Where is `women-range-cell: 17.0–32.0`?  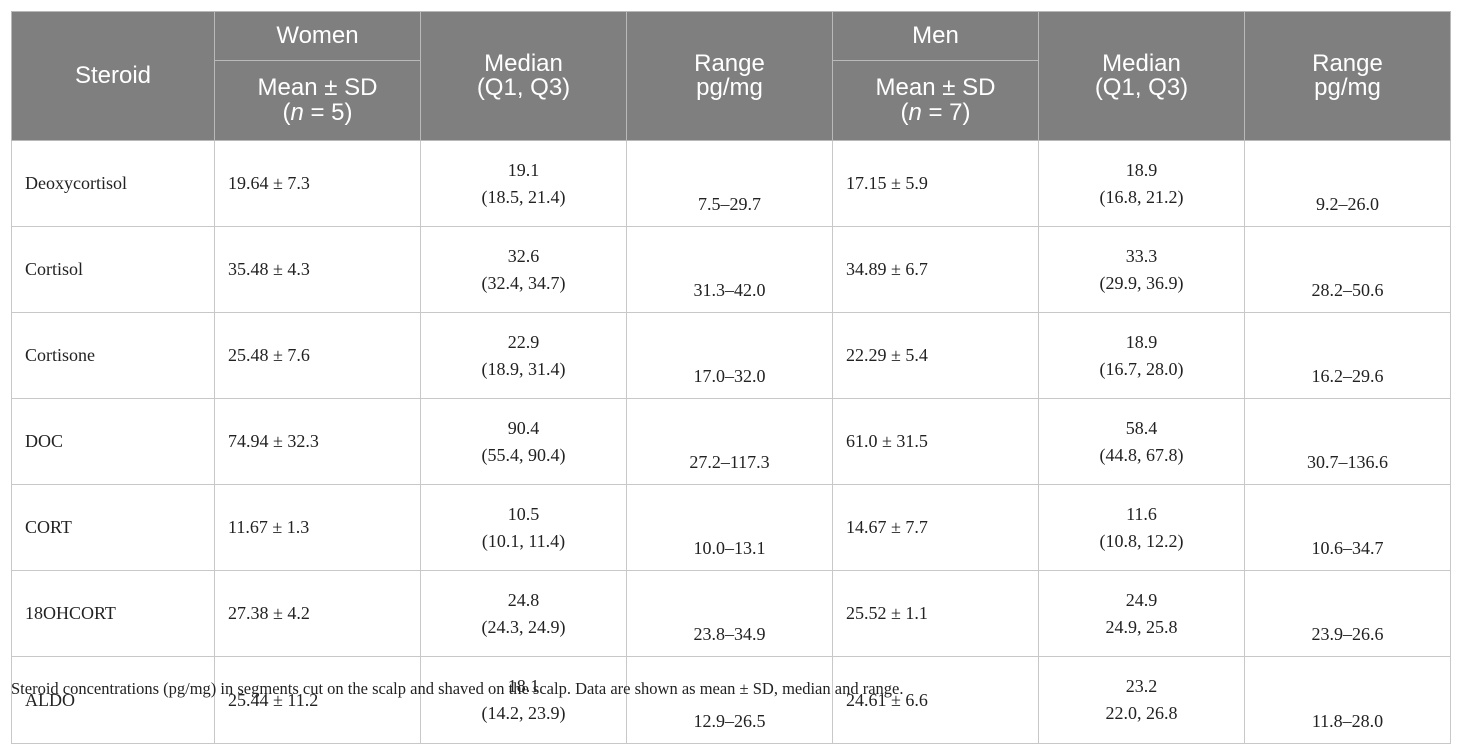
women-range-cell: 17.0–32.0 is located at coordinates (729, 355).